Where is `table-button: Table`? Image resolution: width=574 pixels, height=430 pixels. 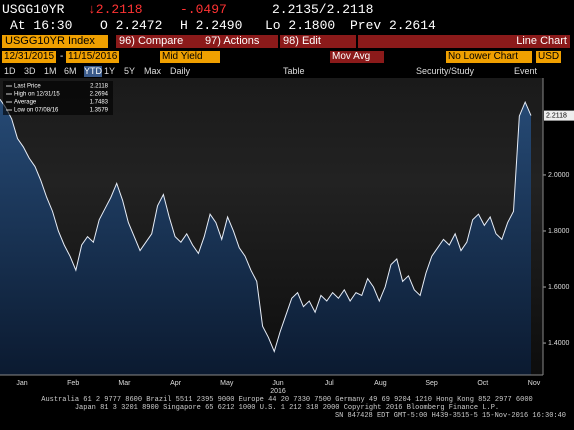 table-button: Table is located at coordinates (294, 71).